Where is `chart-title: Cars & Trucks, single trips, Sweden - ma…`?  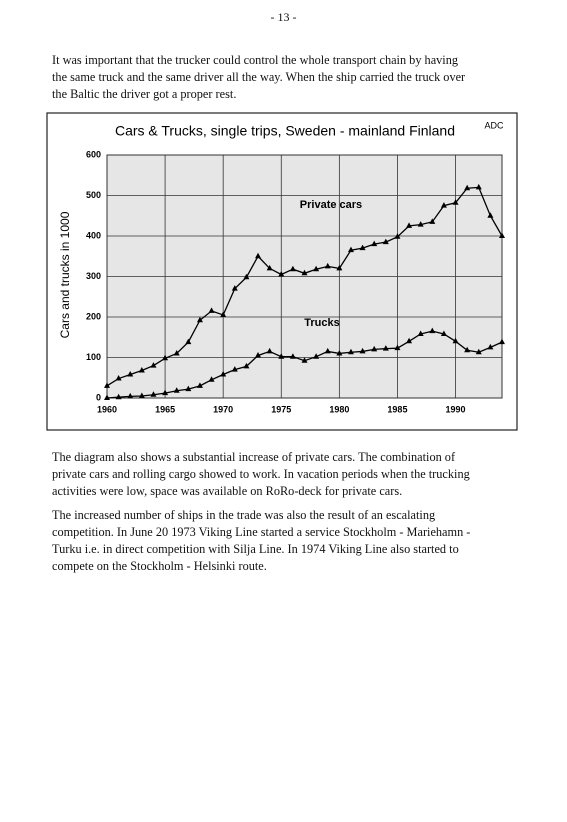 chart-title: Cars & Trucks, single trips, Sweden - ma… is located at coordinates (285, 131).